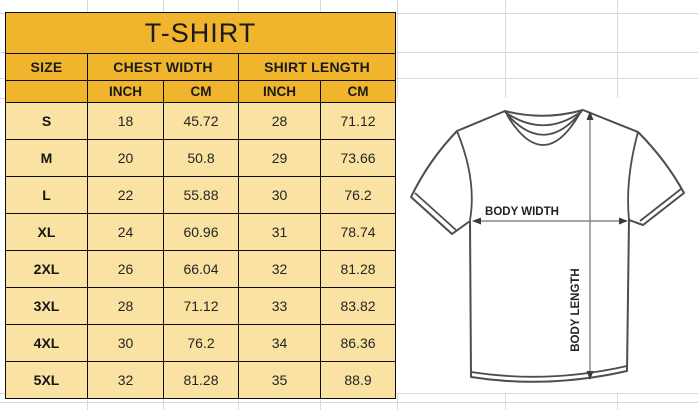  I want to click on cell-chest-inch: 20, so click(125, 158).